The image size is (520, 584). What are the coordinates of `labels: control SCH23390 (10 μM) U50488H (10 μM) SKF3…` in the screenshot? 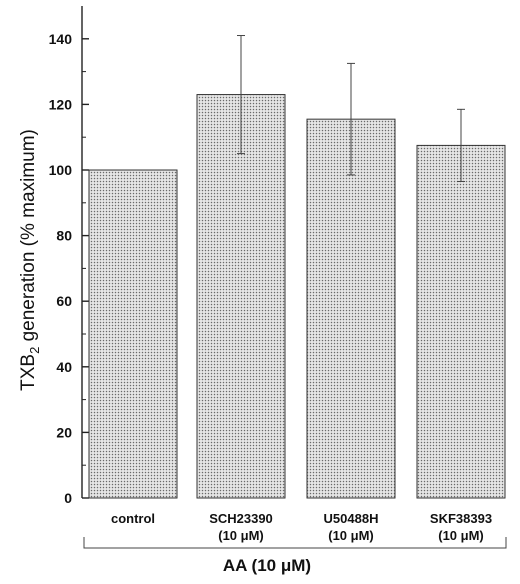 It's located at (295, 530).